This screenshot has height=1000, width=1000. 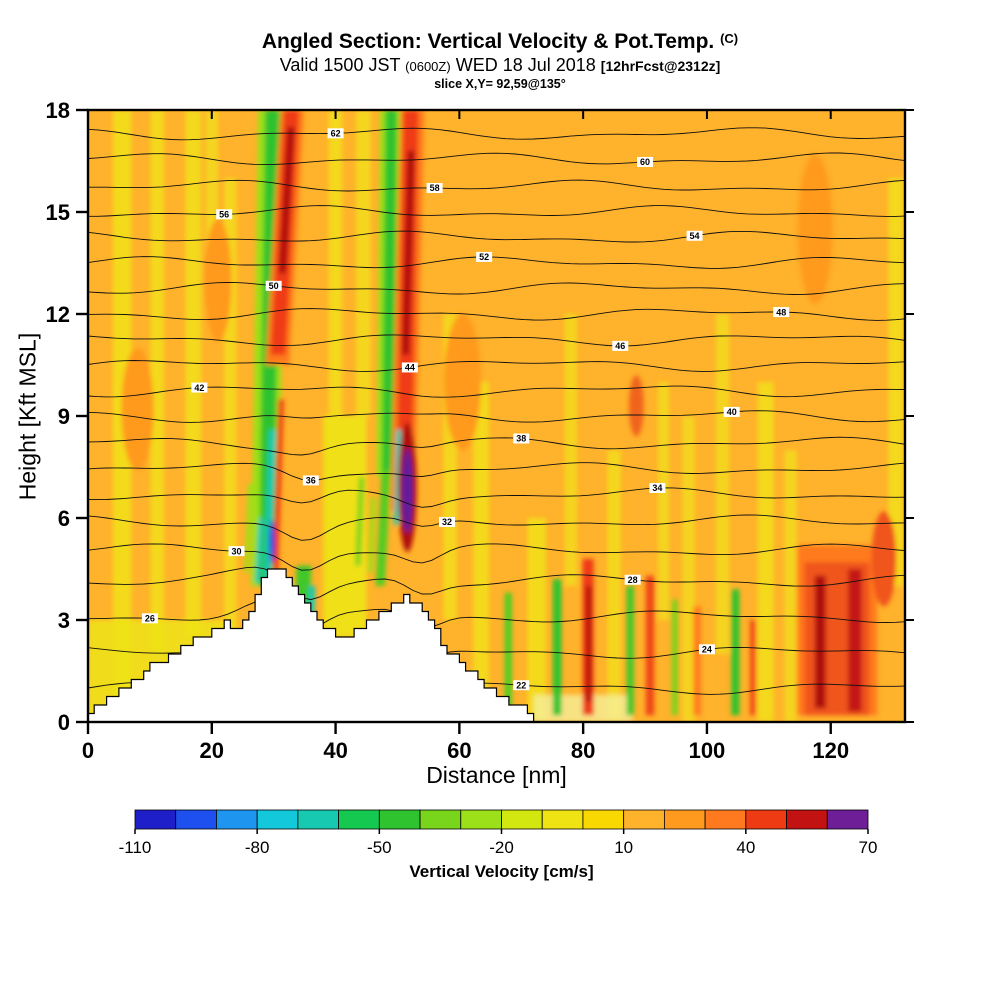 What do you see at coordinates (428, 66) in the screenshot?
I see `valid-zulu-text: (0600Z)` at bounding box center [428, 66].